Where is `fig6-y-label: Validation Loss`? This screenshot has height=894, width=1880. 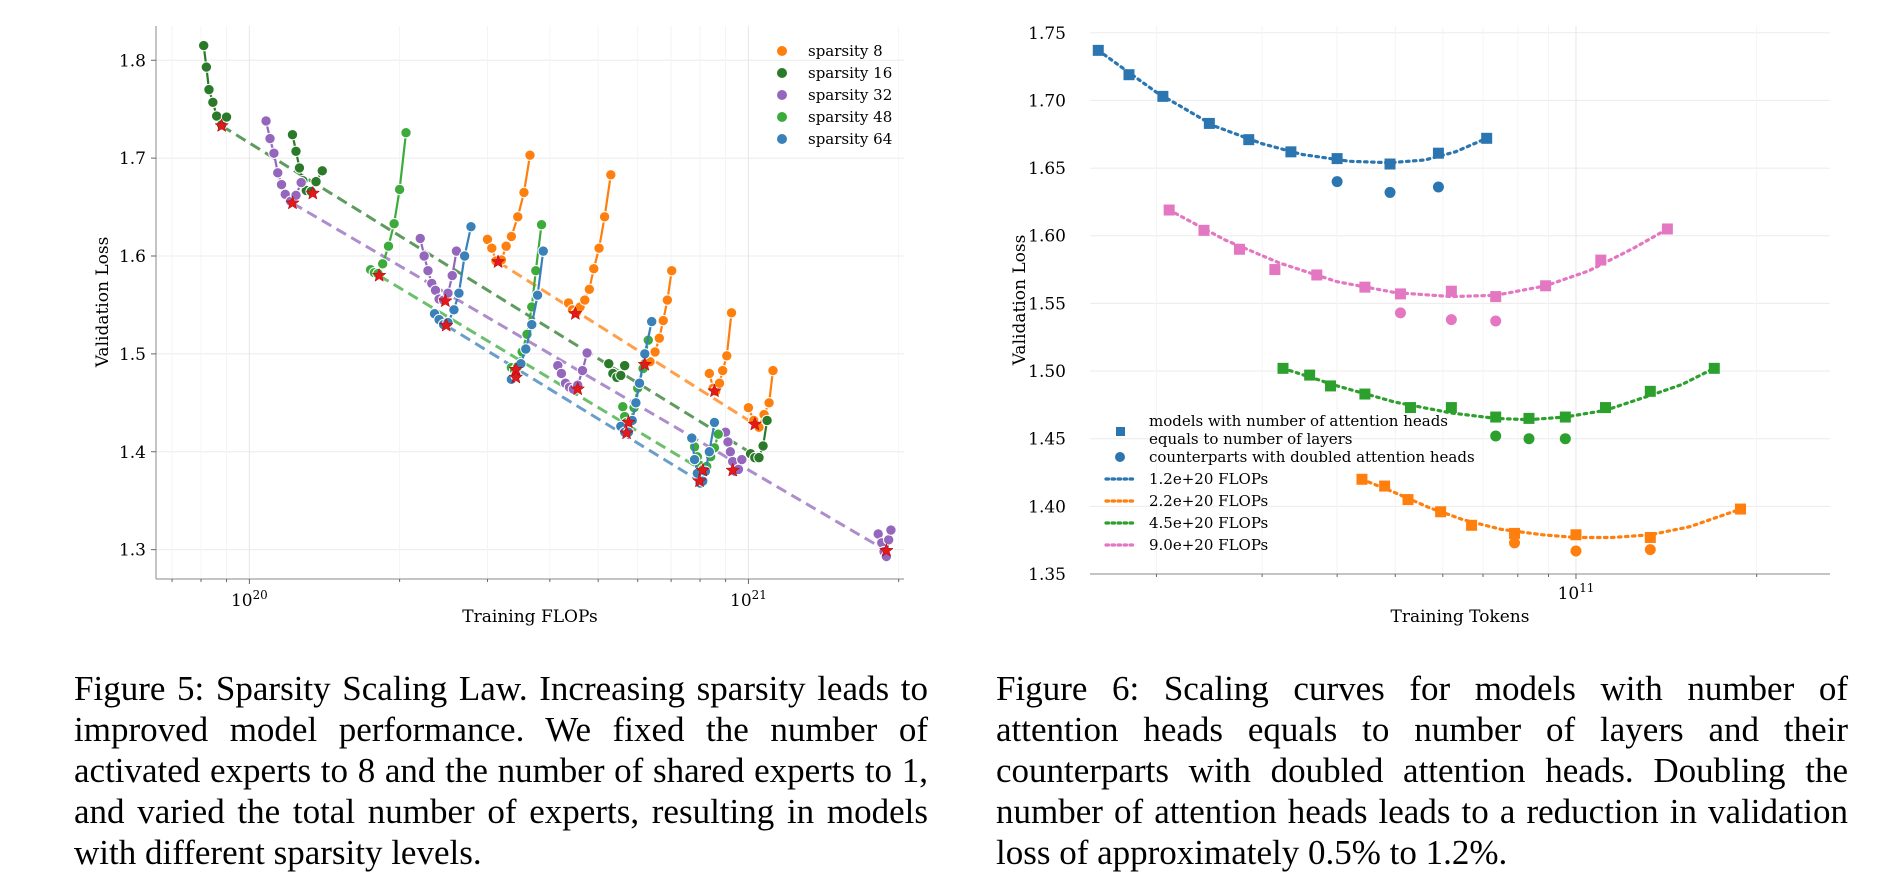
fig6-y-label: Validation Loss is located at coordinates (1020, 301).